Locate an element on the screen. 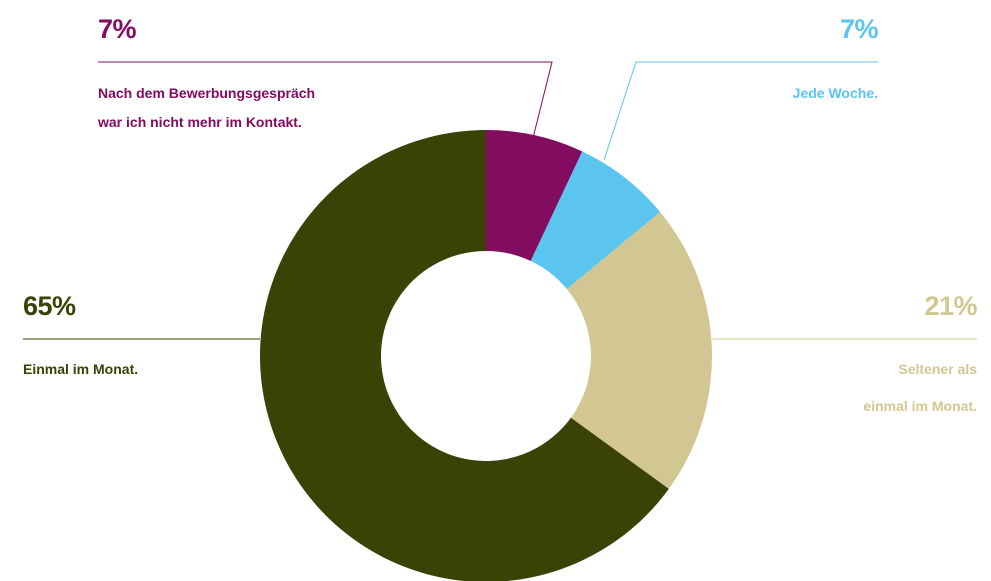 This screenshot has height=581, width=991. slice-3-label-line-1: Einmal im Monat. is located at coordinates (80, 369).